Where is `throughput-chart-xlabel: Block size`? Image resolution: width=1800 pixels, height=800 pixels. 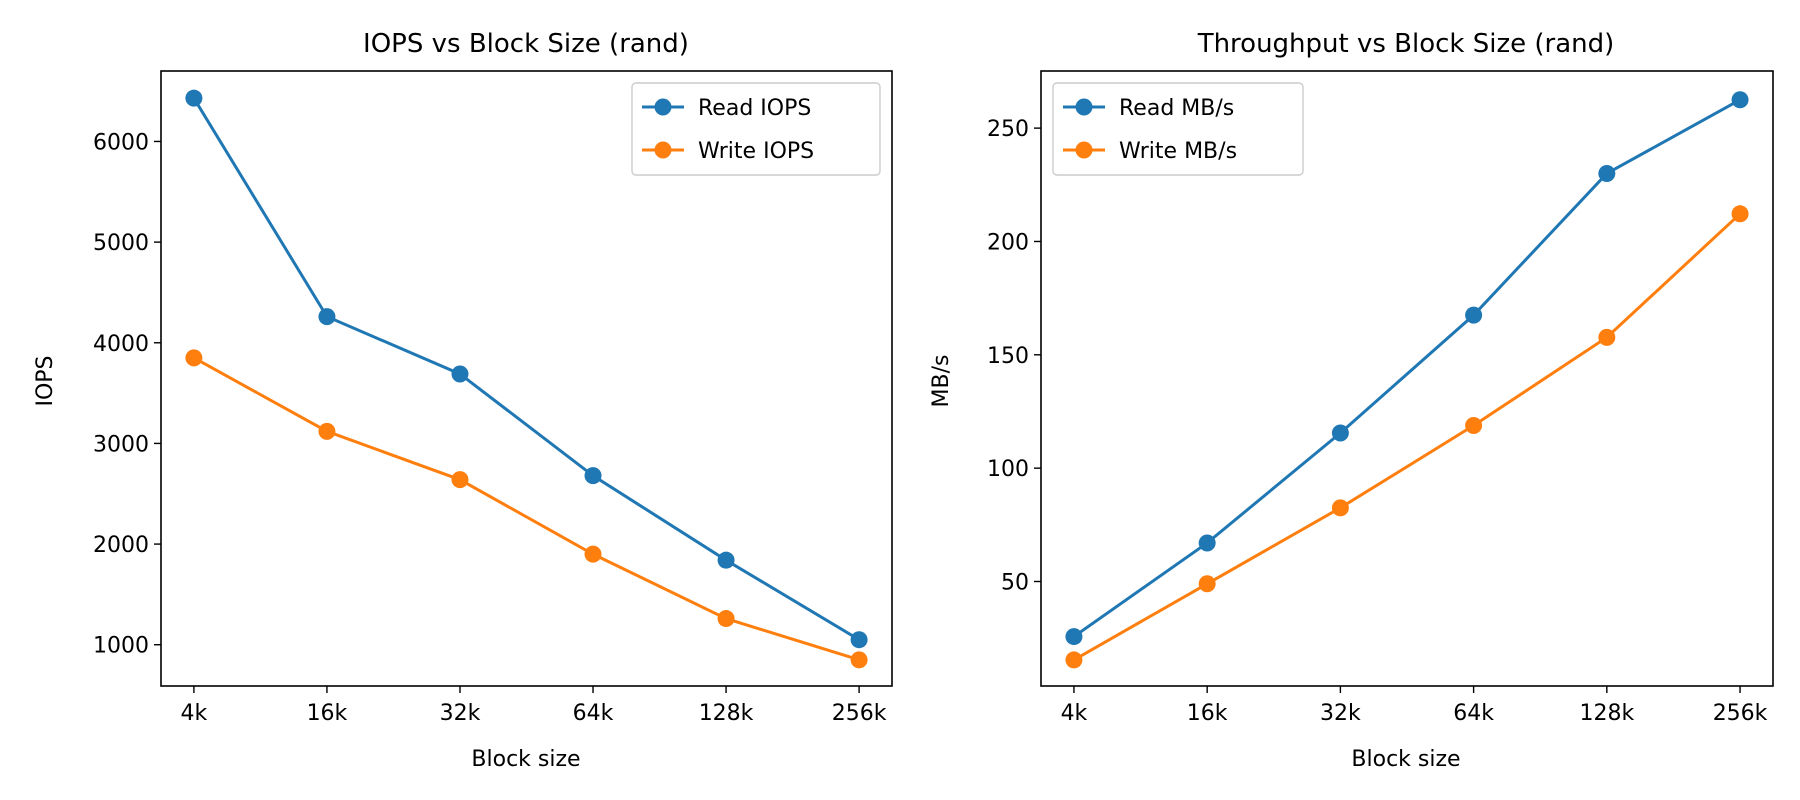
throughput-chart-xlabel: Block size is located at coordinates (1405, 759).